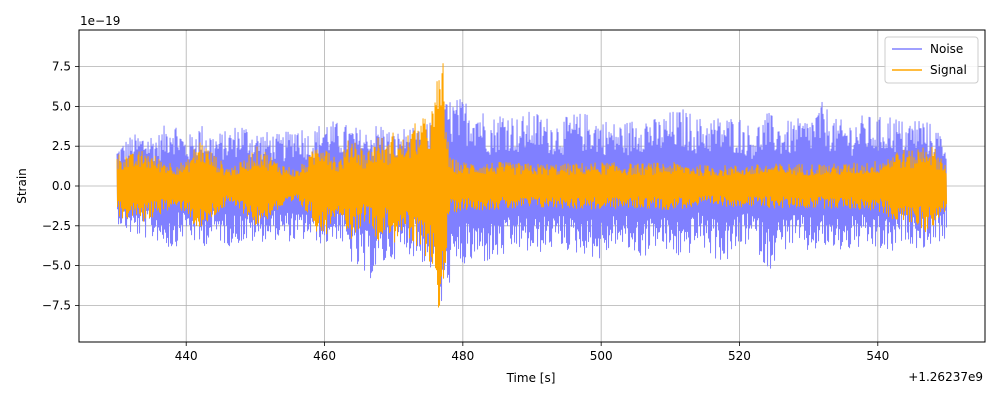  What do you see at coordinates (186, 356) in the screenshot?
I see `x-tick-label: 440` at bounding box center [186, 356].